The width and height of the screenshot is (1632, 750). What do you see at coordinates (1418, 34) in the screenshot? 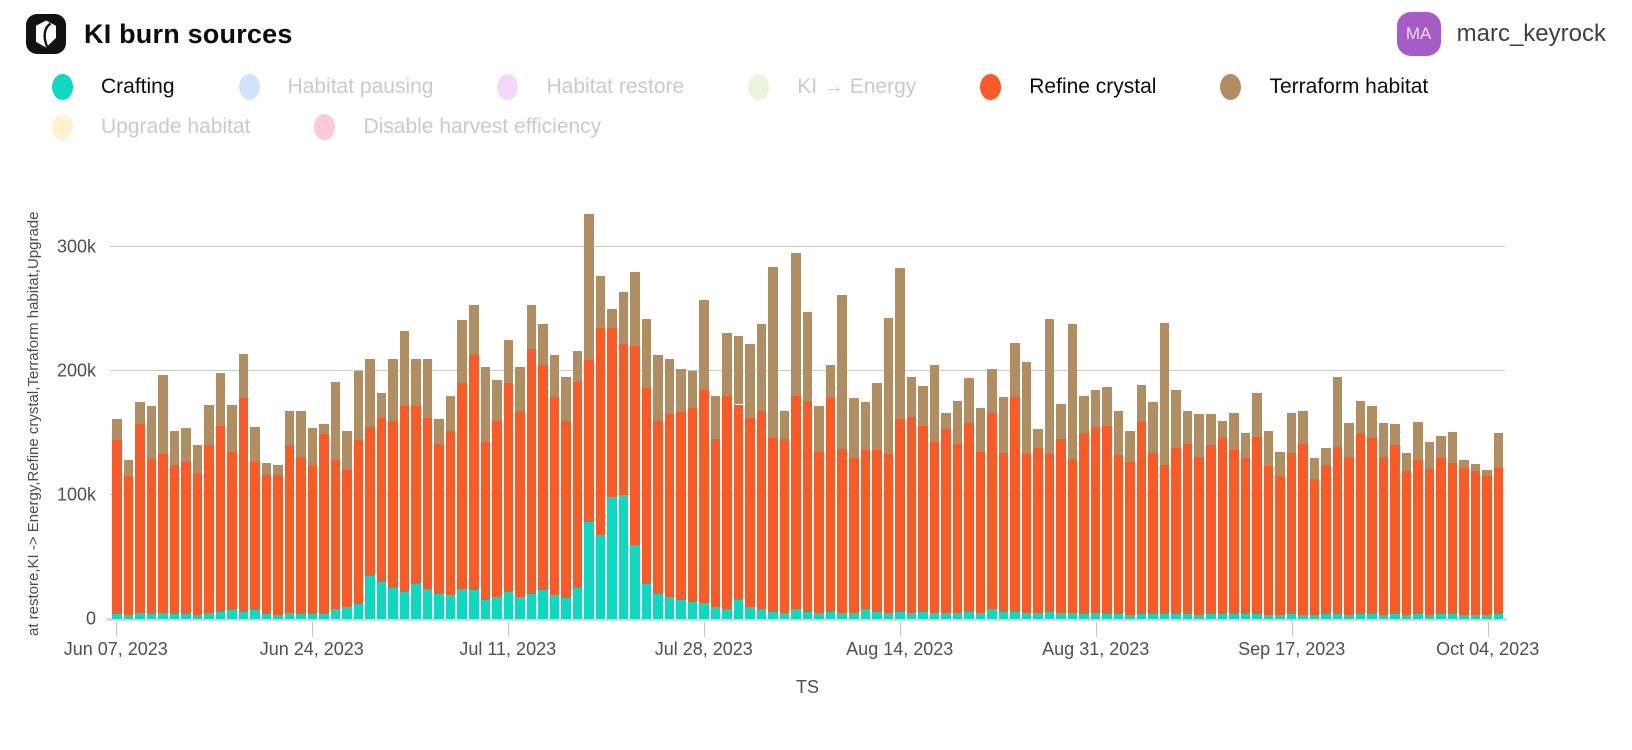
I see `user-avatar: MA` at bounding box center [1418, 34].